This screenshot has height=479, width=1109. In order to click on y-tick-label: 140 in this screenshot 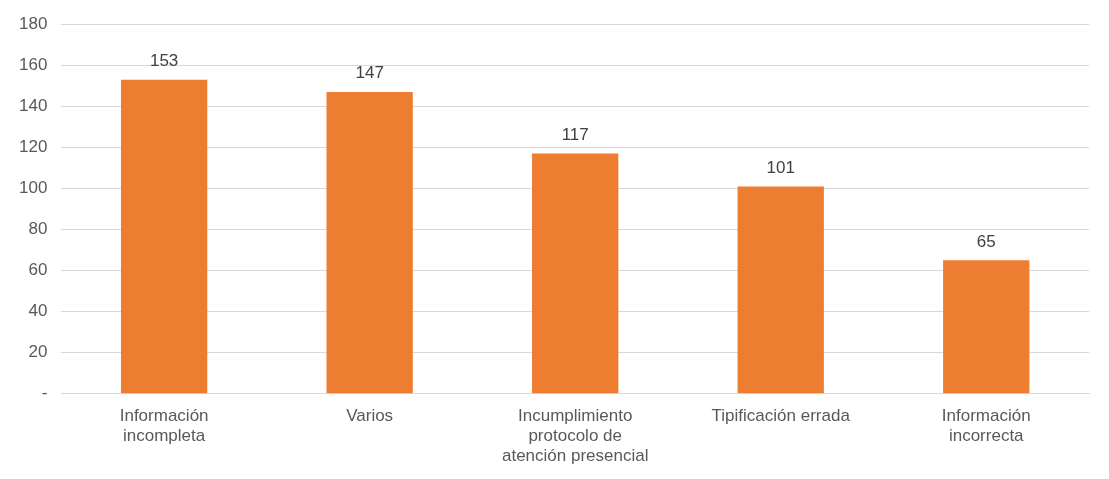, I will do `click(33, 106)`.